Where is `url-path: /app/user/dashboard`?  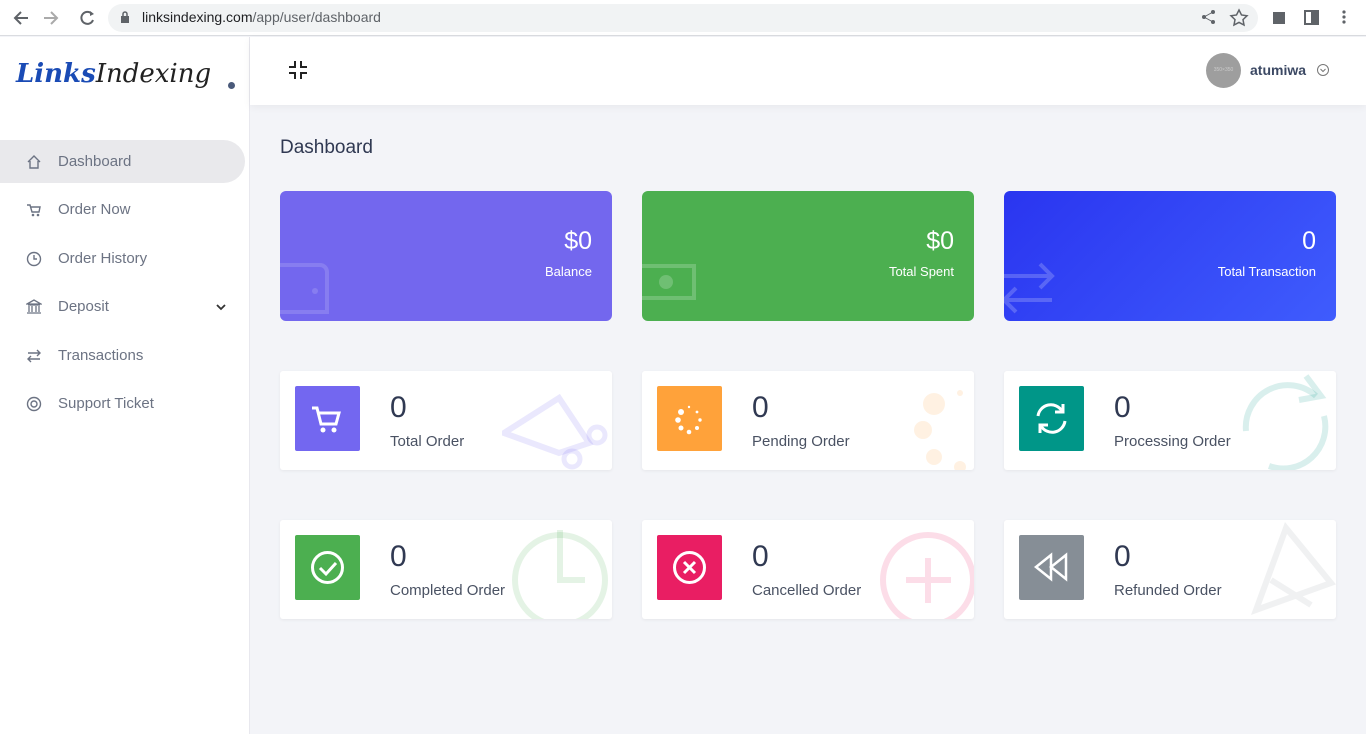 url-path: /app/user/dashboard is located at coordinates (316, 17).